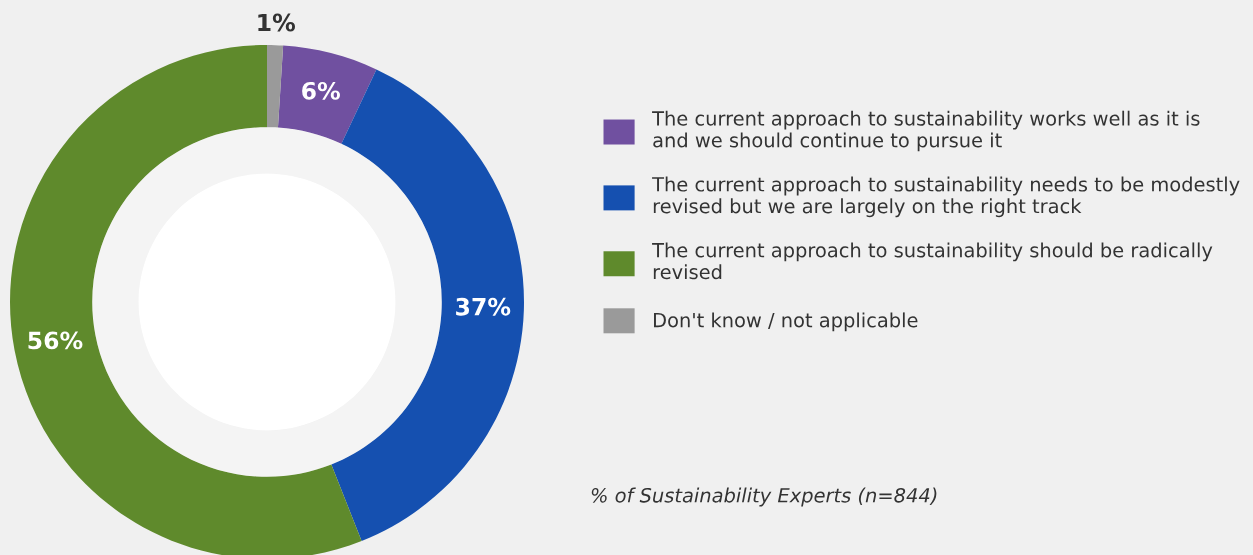  What do you see at coordinates (321, 90) in the screenshot?
I see `data-label: 6%` at bounding box center [321, 90].